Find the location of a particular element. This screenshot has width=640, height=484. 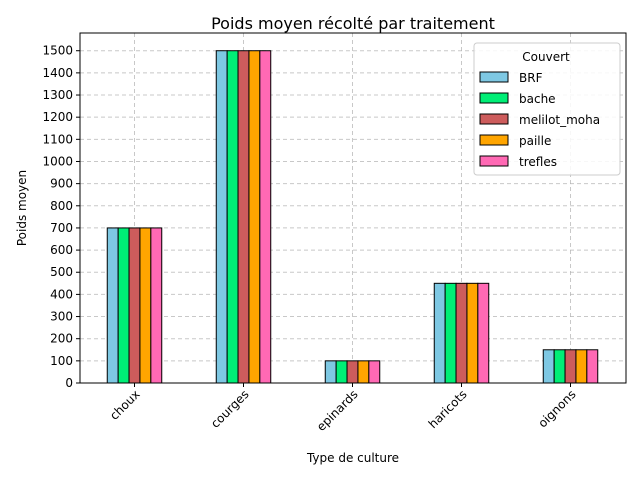

x-axis-ticks: choux courges epinards haricots oignons is located at coordinates (343, 408).